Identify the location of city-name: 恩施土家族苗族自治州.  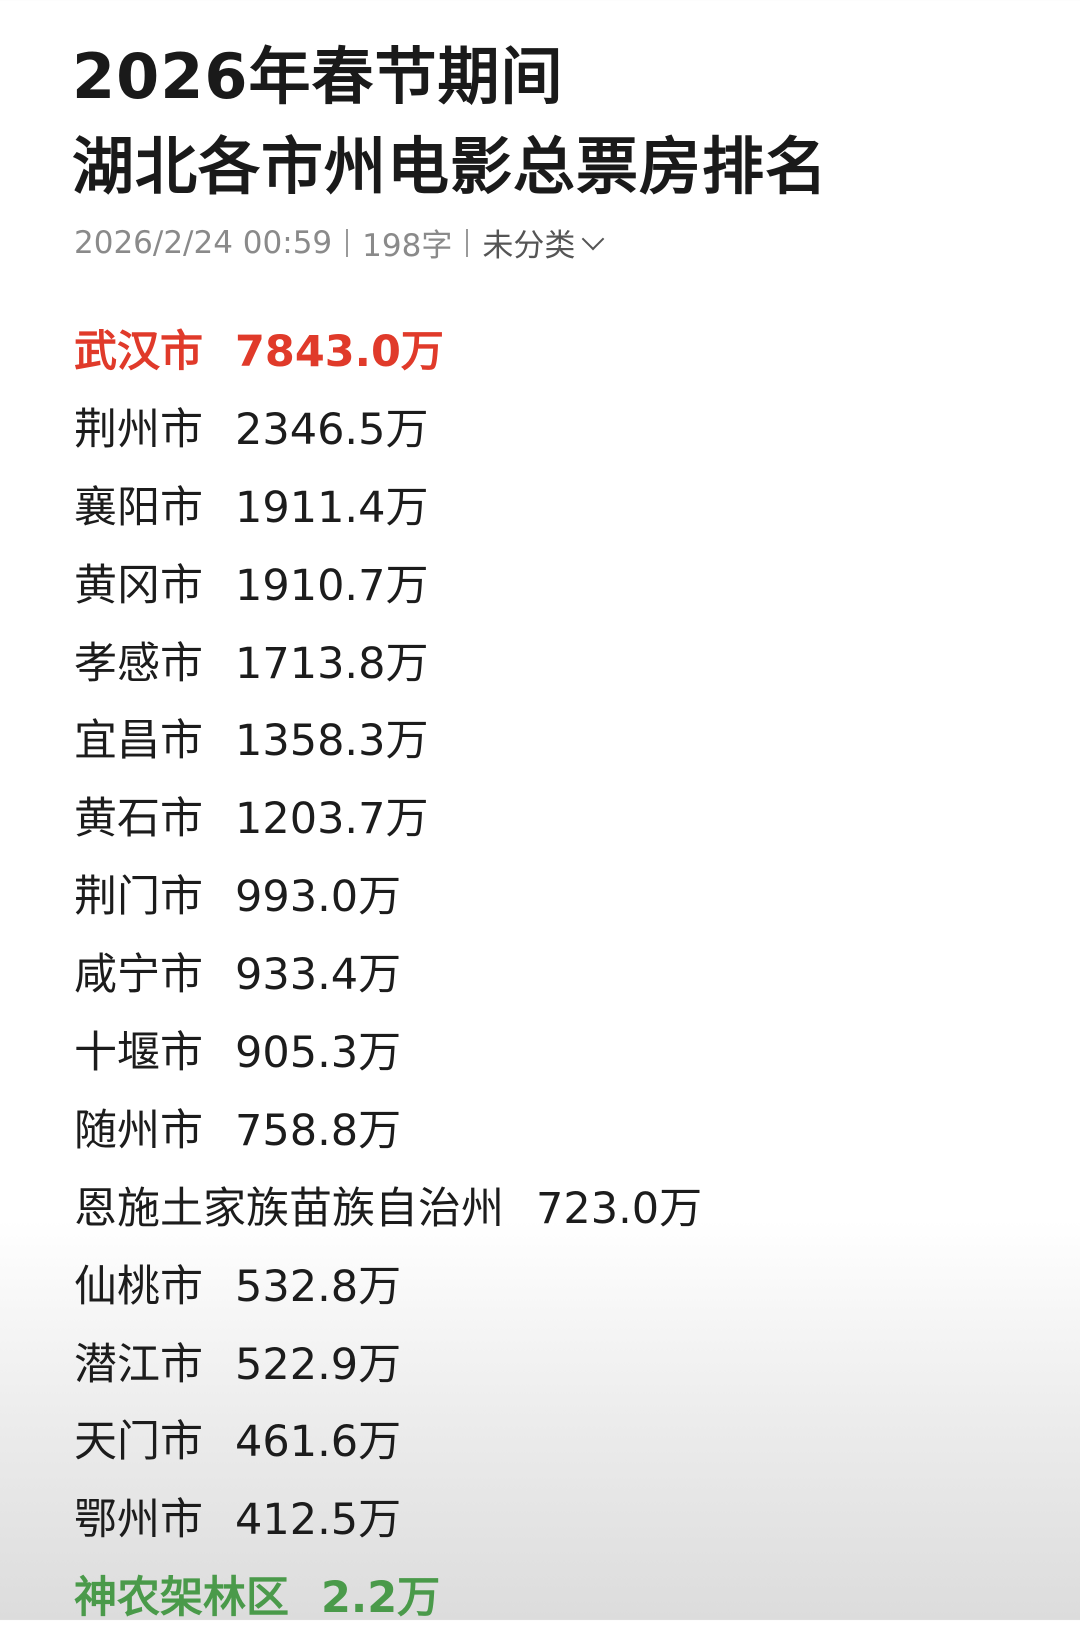
(289, 1208).